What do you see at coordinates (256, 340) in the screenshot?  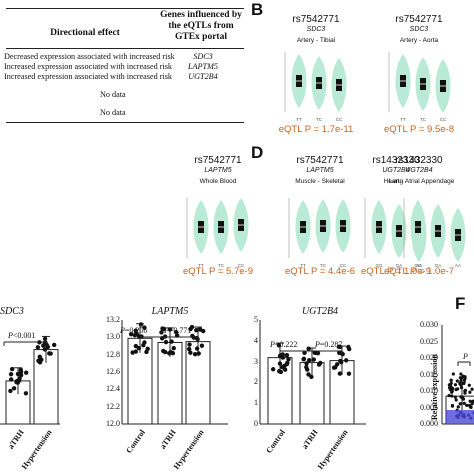 I see `y-tick-label: 4` at bounding box center [256, 340].